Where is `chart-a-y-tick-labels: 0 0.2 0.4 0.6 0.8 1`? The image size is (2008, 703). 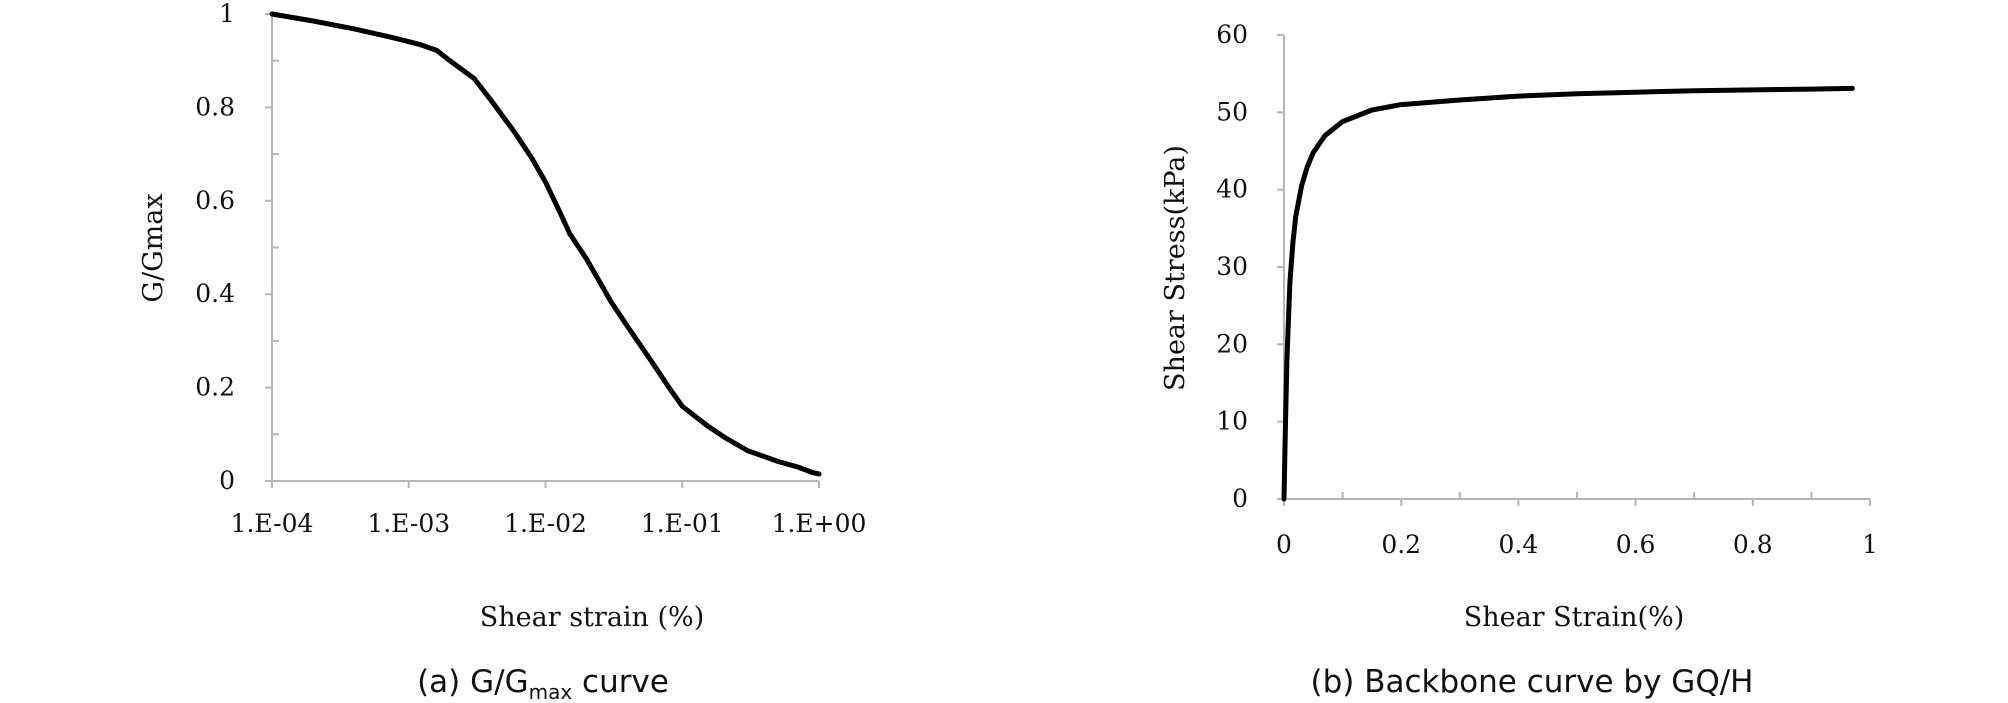
chart-a-y-tick-labels: 0 0.2 0.4 0.6 0.8 1 is located at coordinates (215, 247).